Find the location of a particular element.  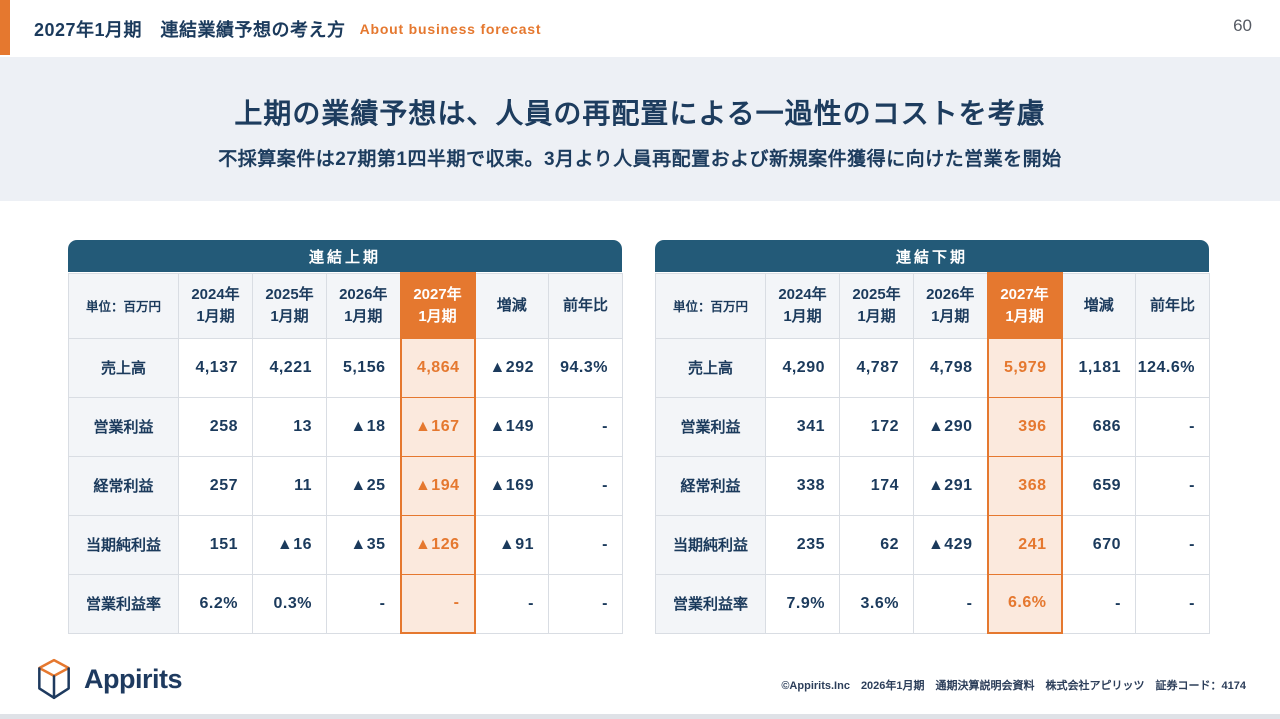

page-title: 2027年1月期 連結業績予想の考え方 is located at coordinates (190, 29).